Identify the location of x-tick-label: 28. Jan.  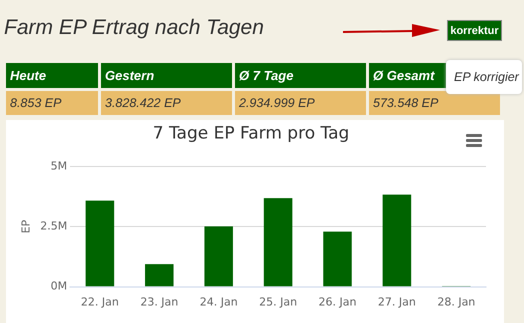
(456, 301).